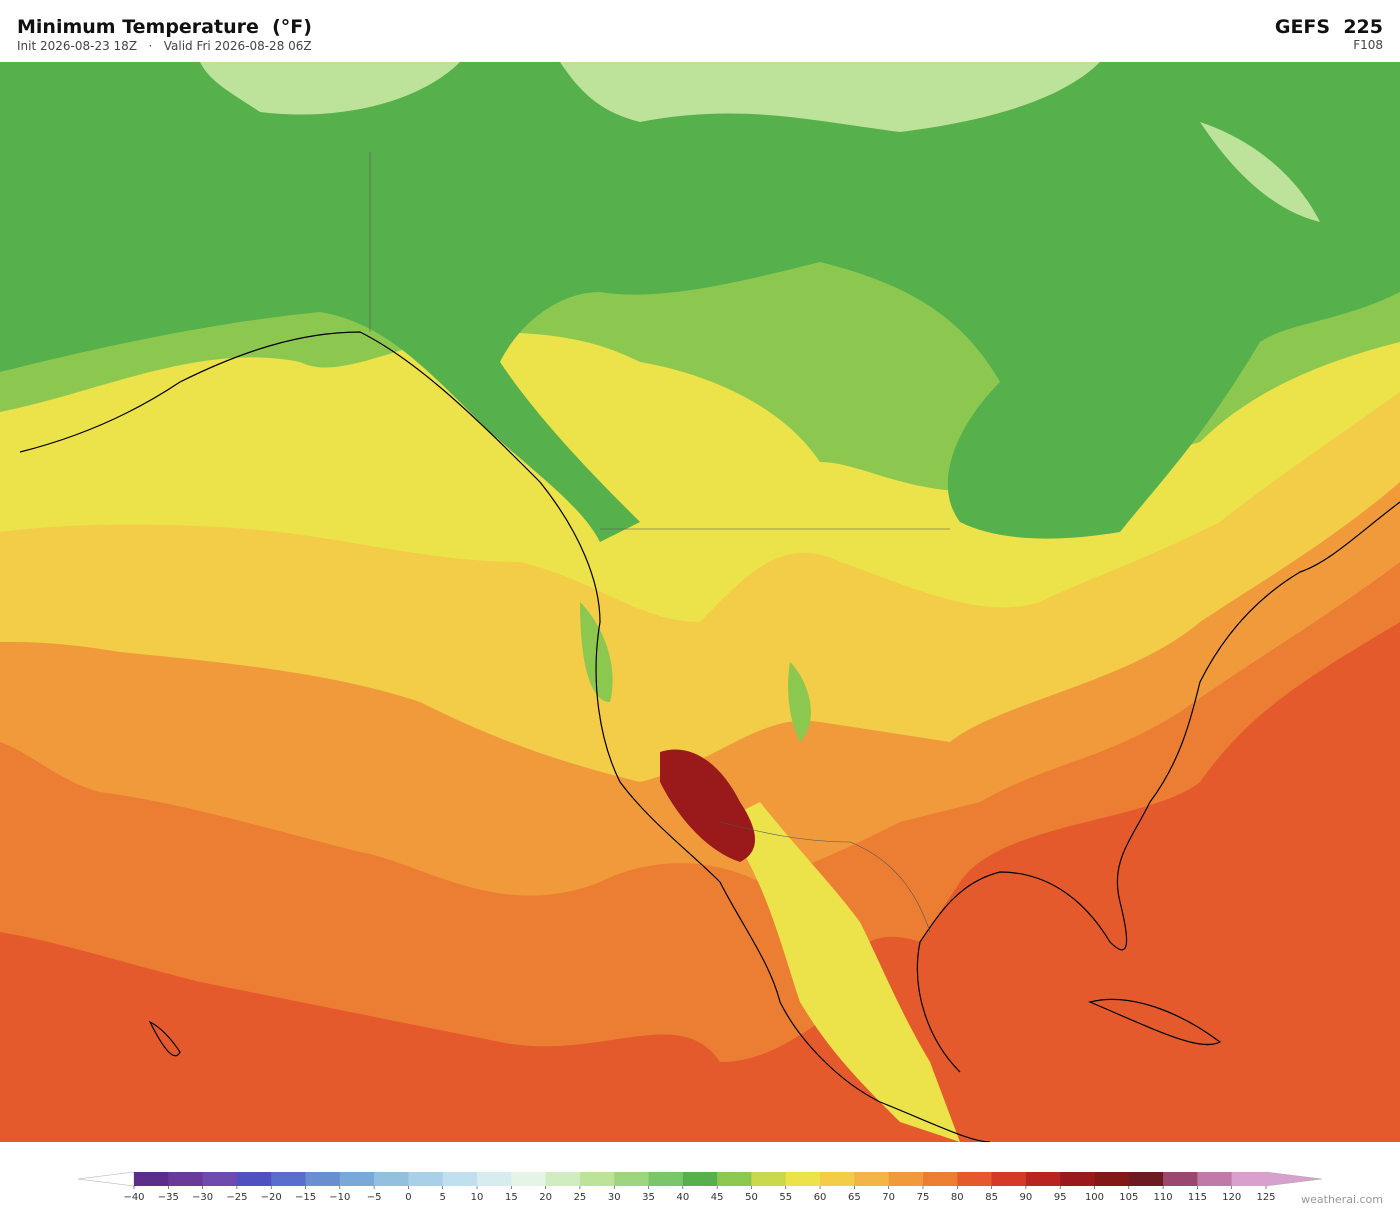 Image resolution: width=1400 pixels, height=1215 pixels. I want to click on colorbar-tick-label: 30, so click(614, 1197).